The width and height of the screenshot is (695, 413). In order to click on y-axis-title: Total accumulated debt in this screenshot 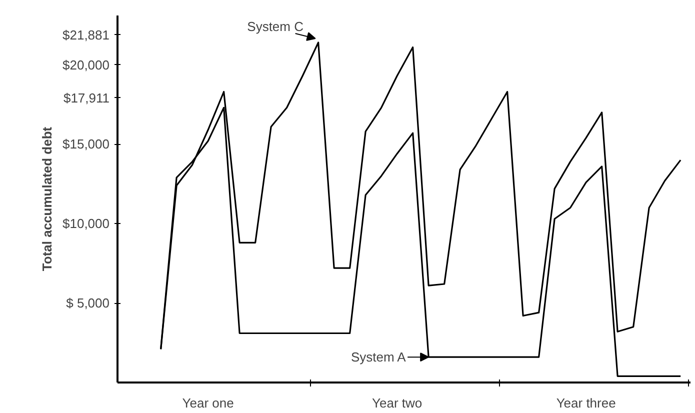, I will do `click(47, 199)`.